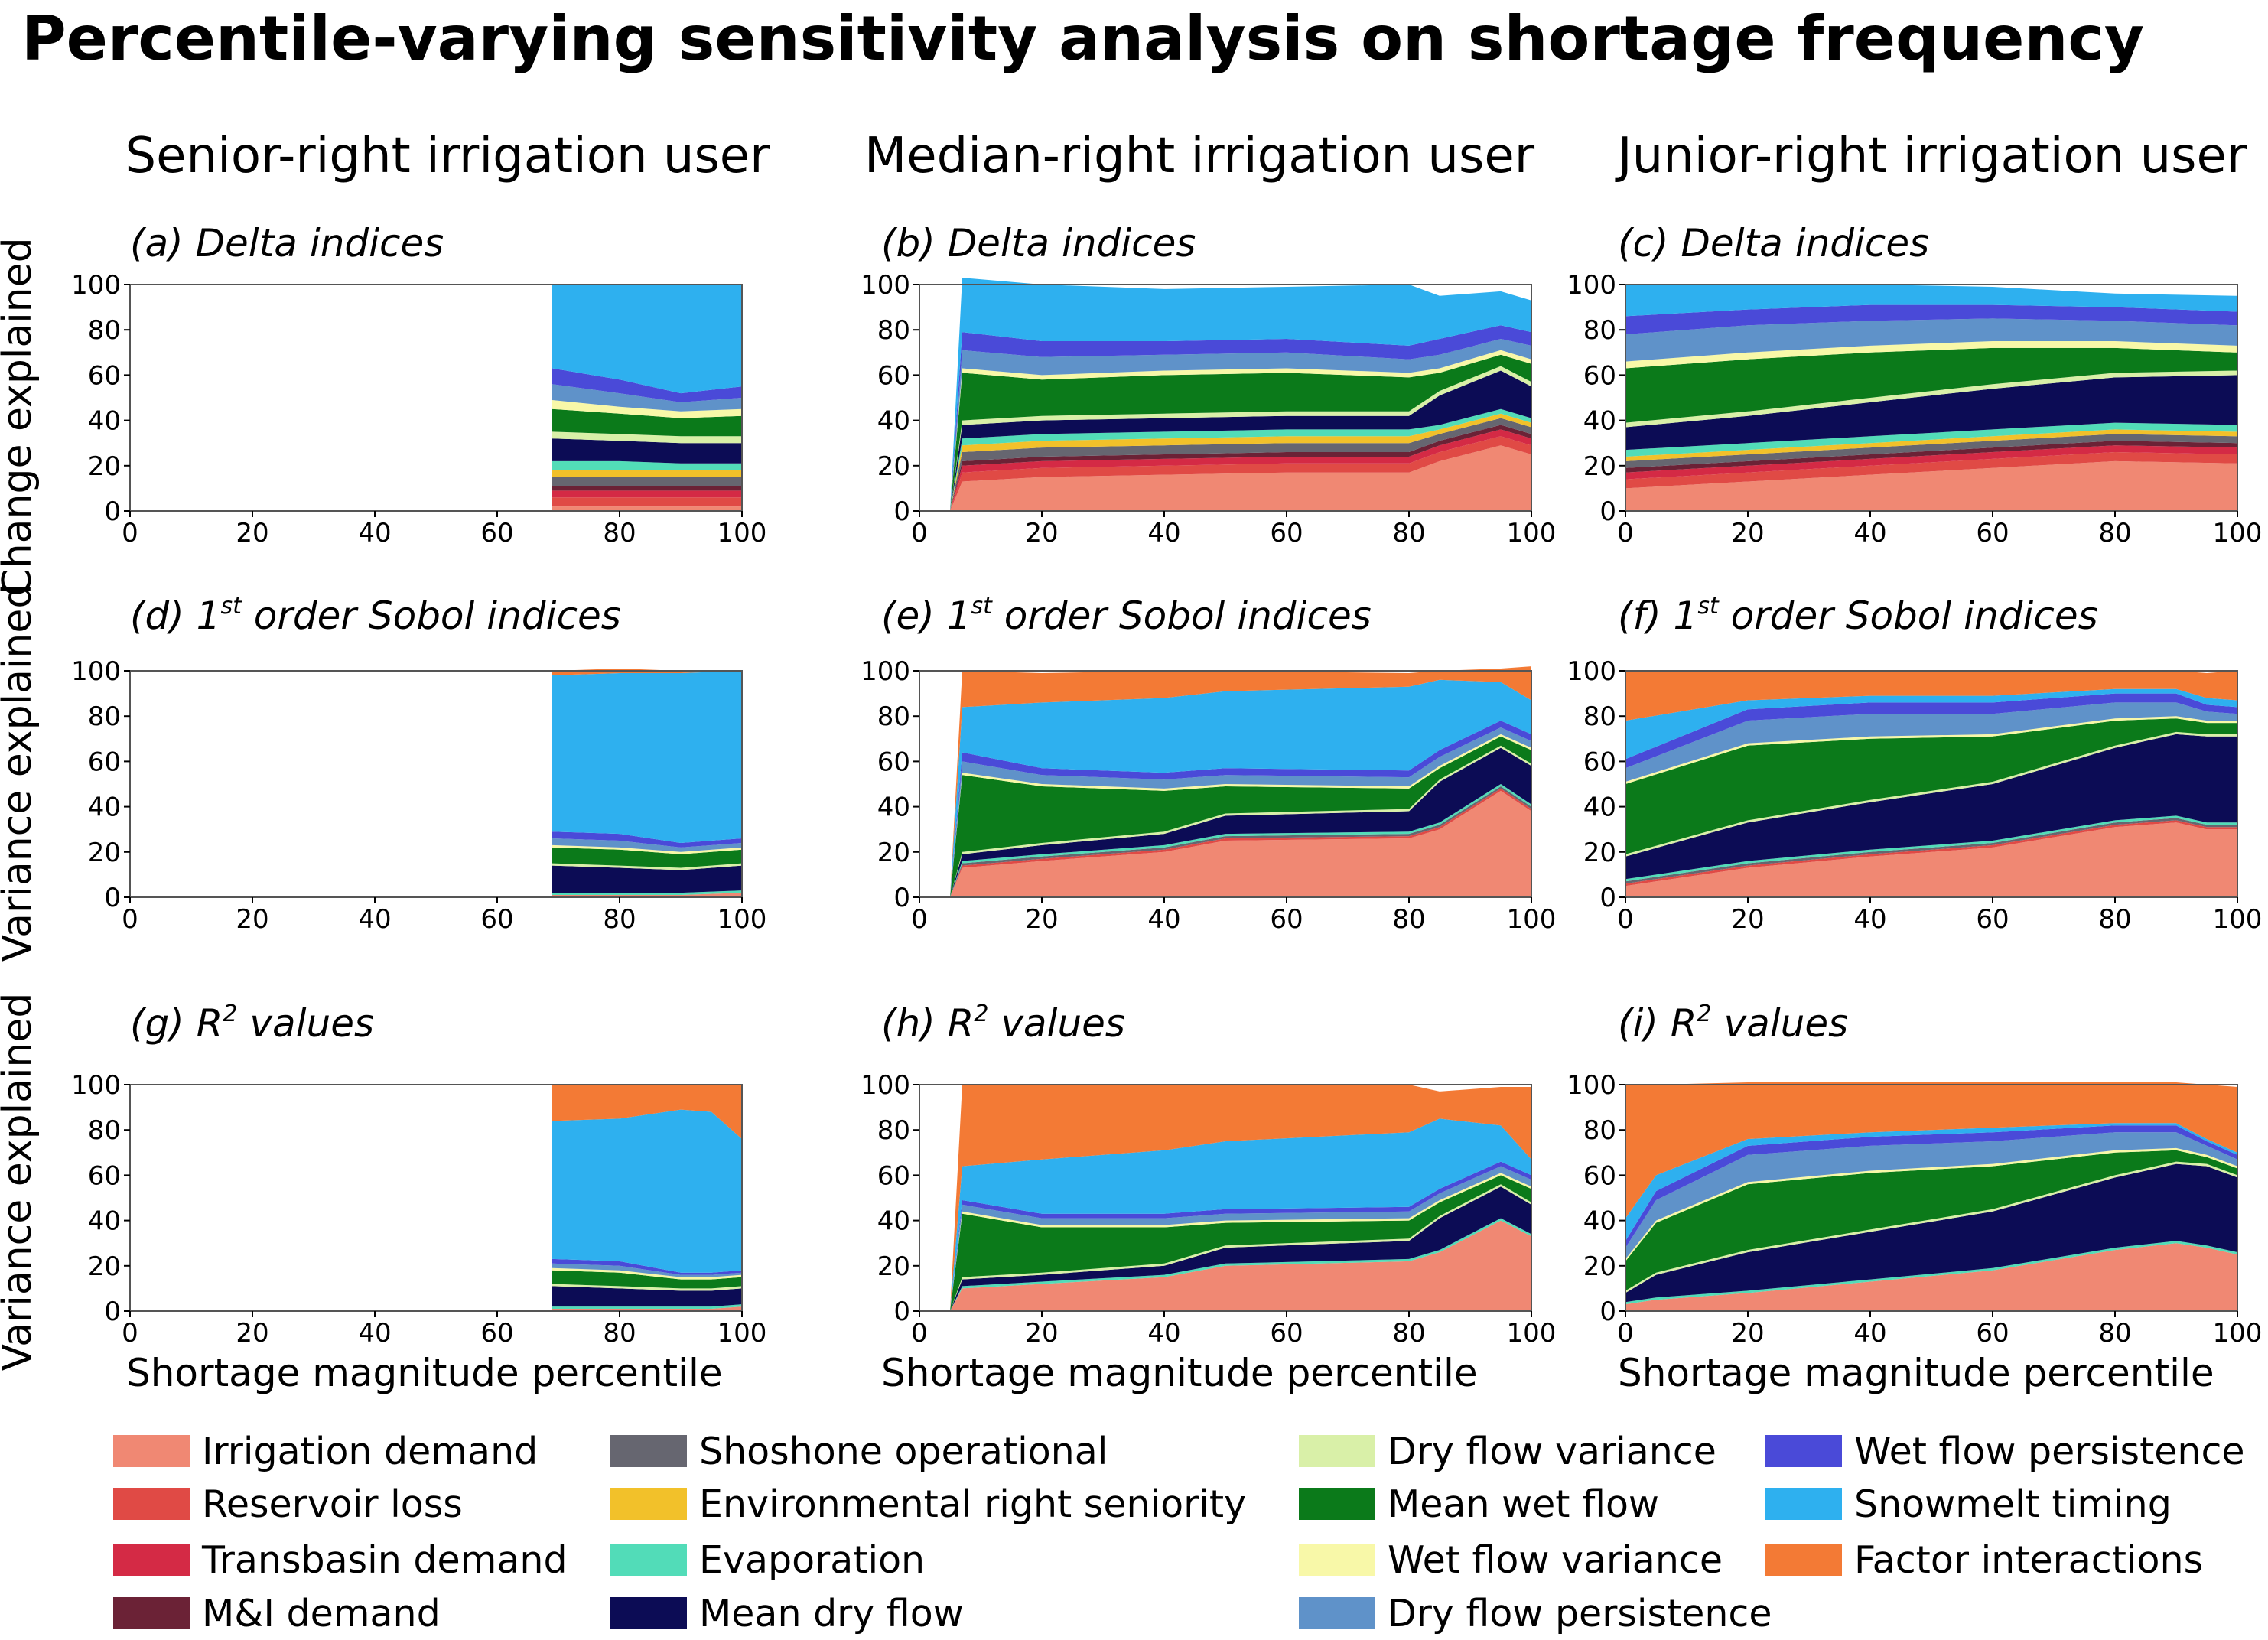  Describe the element at coordinates (1241, 478) in the screenshot. I see `area-b-irrigation-demand` at that location.